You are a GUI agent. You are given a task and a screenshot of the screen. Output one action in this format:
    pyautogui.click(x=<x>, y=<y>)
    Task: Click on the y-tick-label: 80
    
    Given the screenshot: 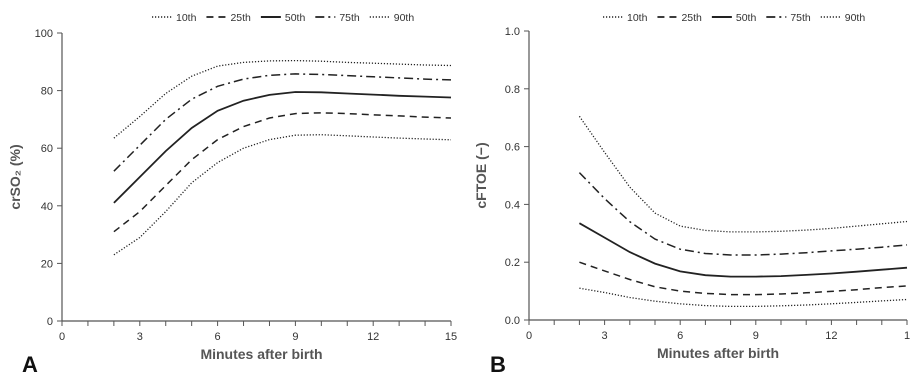 What is the action you would take?
    pyautogui.click(x=47, y=92)
    